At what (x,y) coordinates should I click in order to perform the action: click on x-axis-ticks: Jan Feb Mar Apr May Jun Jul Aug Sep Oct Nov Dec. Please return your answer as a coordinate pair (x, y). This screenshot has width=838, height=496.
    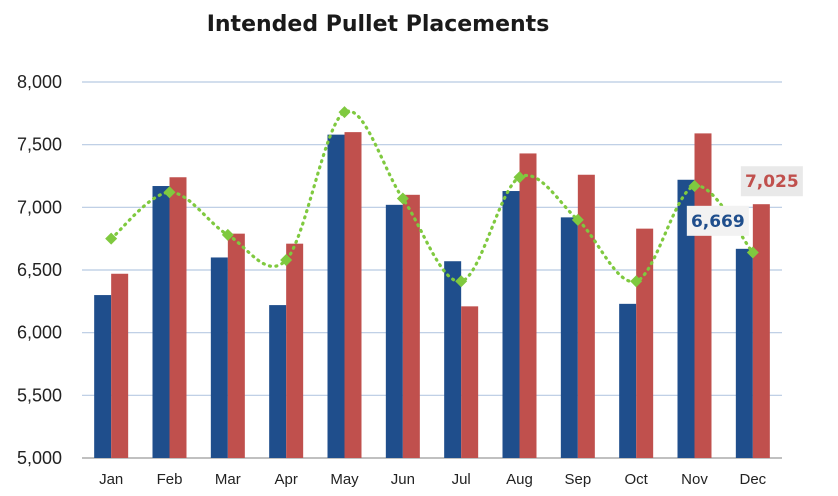
    Looking at the image, I should click on (433, 479).